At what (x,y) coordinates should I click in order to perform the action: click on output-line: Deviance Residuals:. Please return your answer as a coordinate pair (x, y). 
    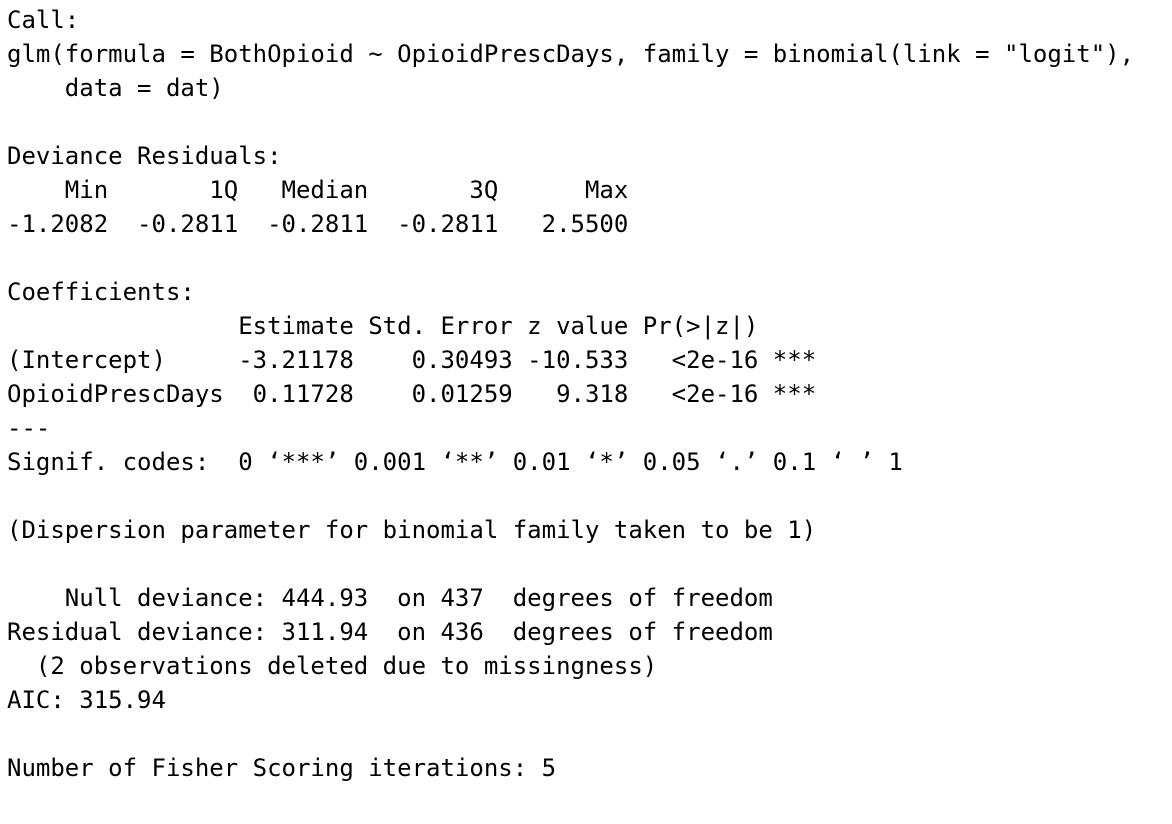
    Looking at the image, I should click on (151, 156).